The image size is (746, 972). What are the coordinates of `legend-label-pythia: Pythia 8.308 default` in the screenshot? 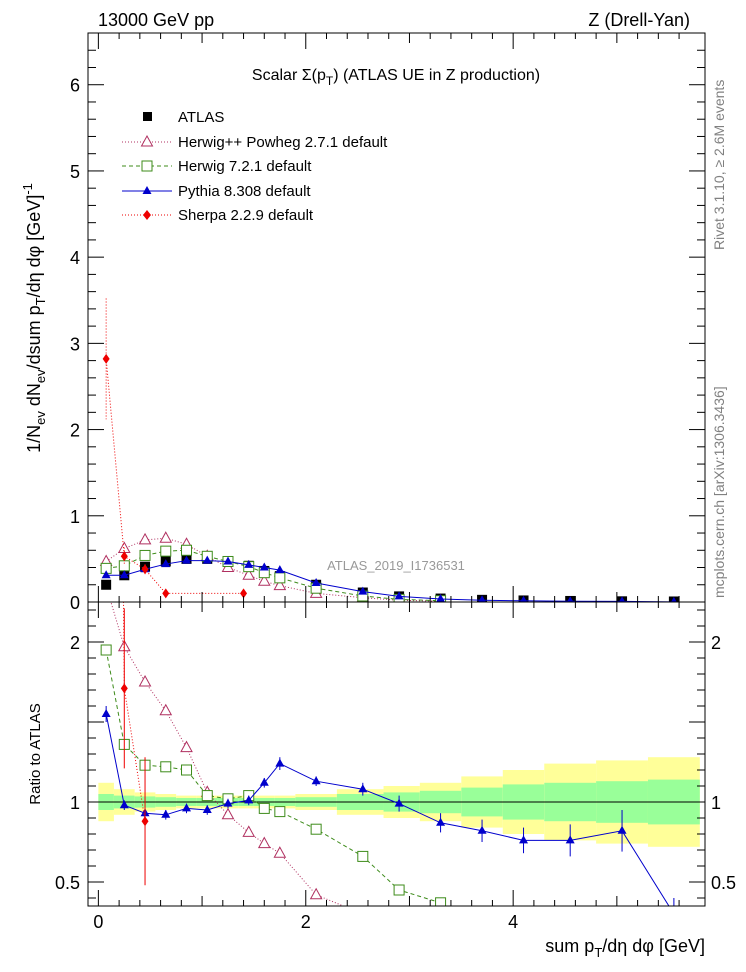 It's located at (244, 191).